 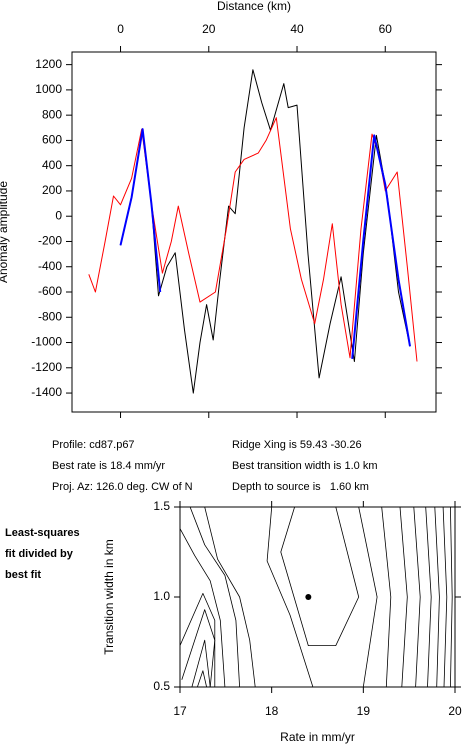 What do you see at coordinates (5, 232) in the screenshot?
I see `y-axis-label: Anomaly amplitude` at bounding box center [5, 232].